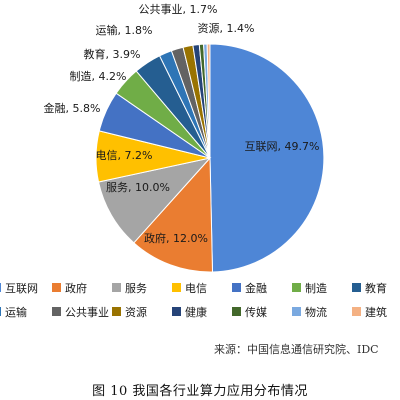  What do you see at coordinates (98, 76) in the screenshot?
I see `slice-label-6: 制造, 4.2%` at bounding box center [98, 76].